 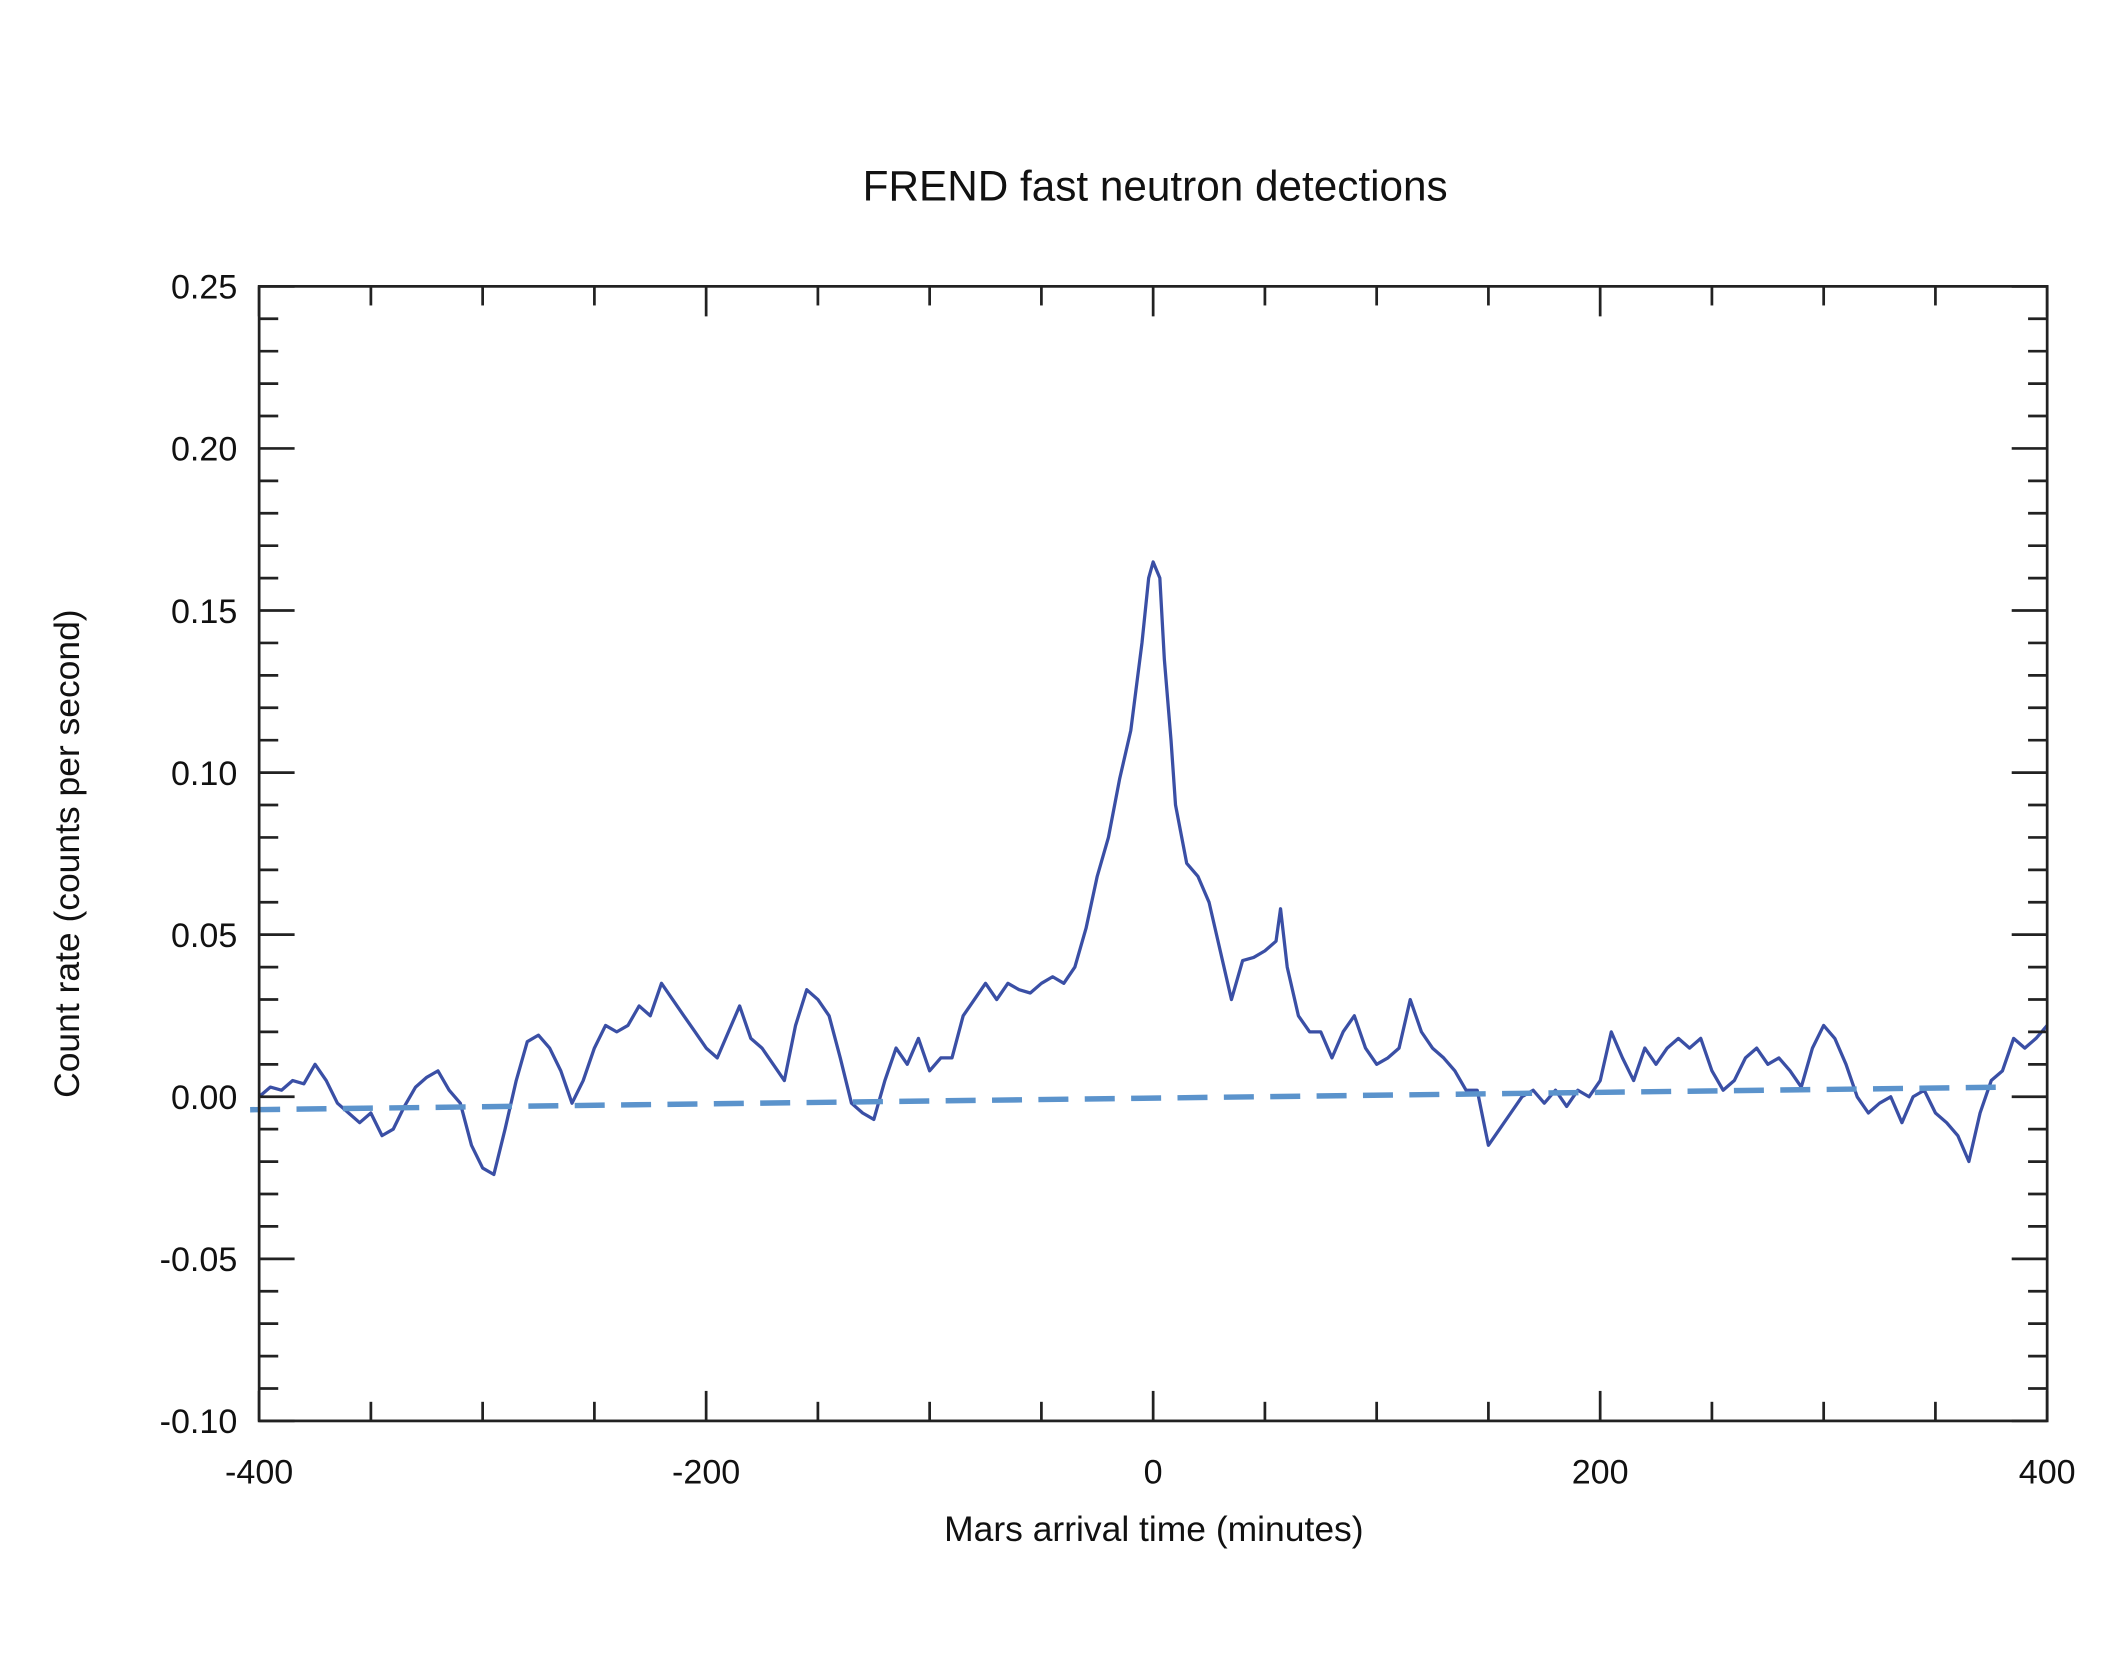 What do you see at coordinates (204, 1098) in the screenshot?
I see `y-tick-label: 0.00` at bounding box center [204, 1098].